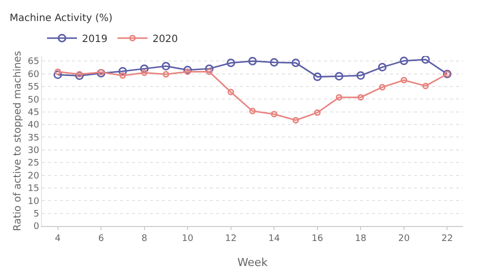 This screenshot has width=480, height=278. What do you see at coordinates (34, 151) in the screenshot?
I see `y-tick-label: 30` at bounding box center [34, 151].